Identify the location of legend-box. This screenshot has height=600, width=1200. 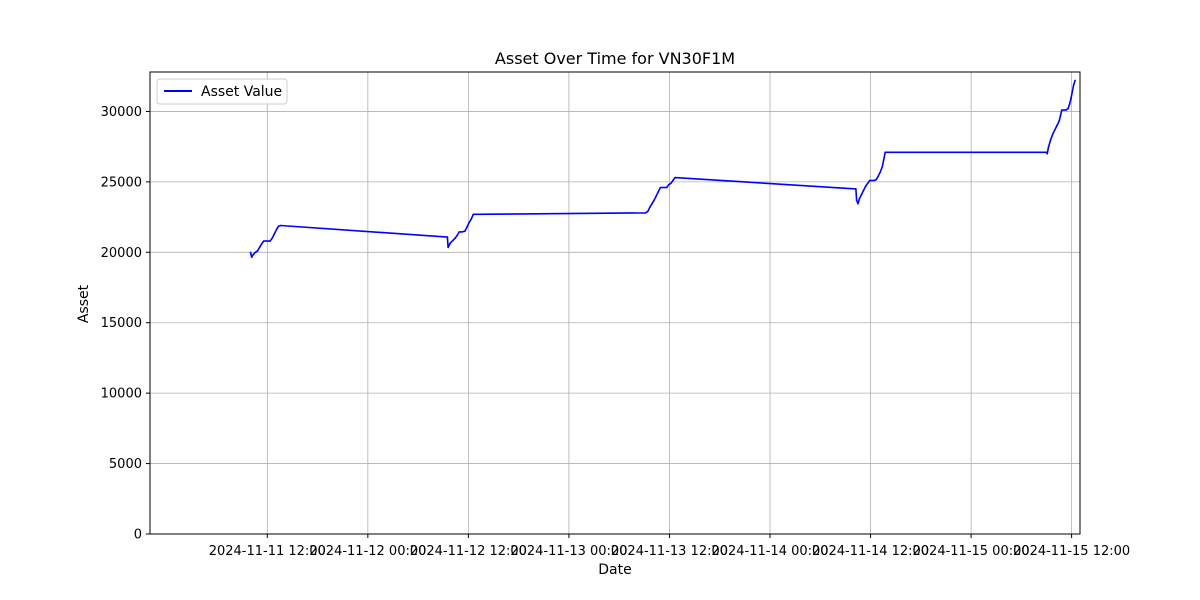
(222, 91).